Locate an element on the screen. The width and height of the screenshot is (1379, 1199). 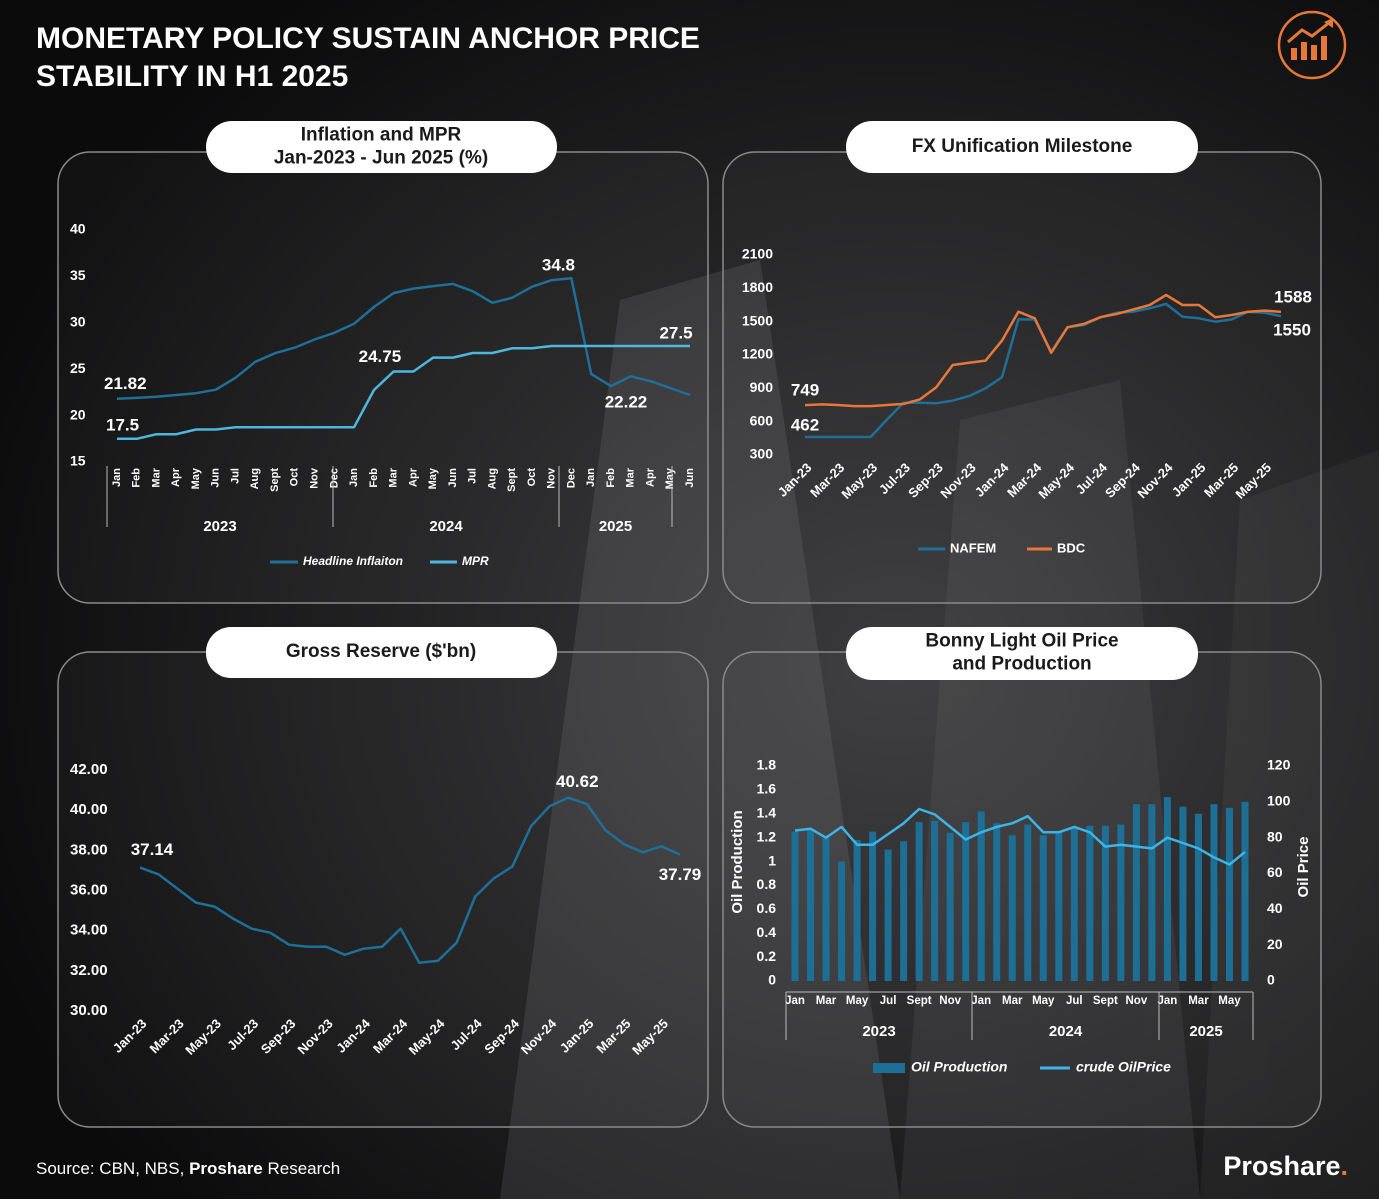
legend-label: NAFEM is located at coordinates (973, 547).